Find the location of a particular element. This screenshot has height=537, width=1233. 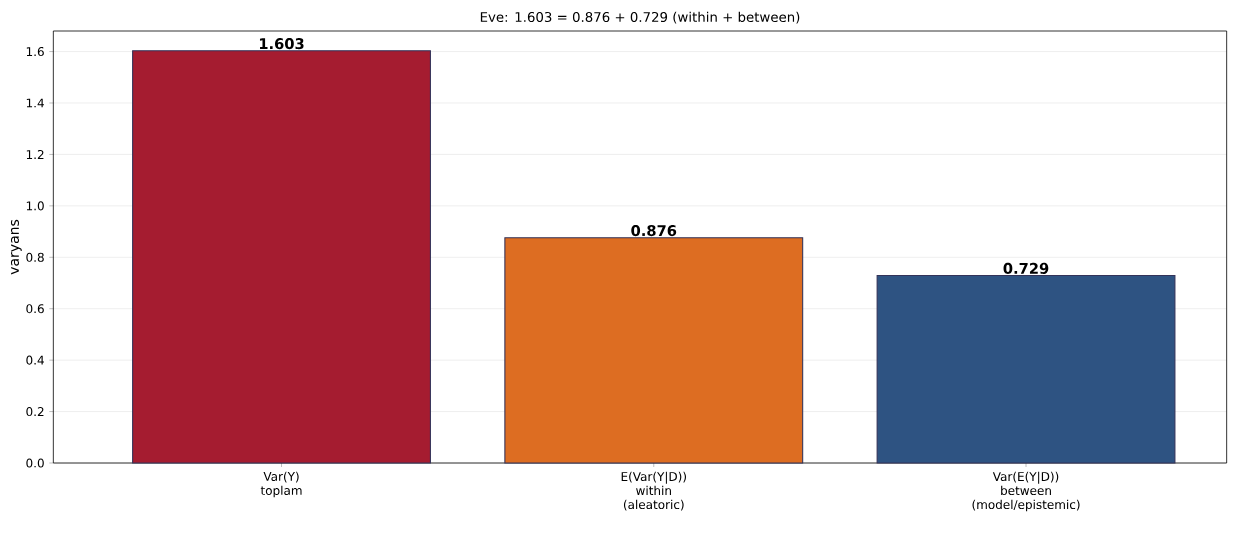

y-tick-label: 1.4 is located at coordinates (35, 103).